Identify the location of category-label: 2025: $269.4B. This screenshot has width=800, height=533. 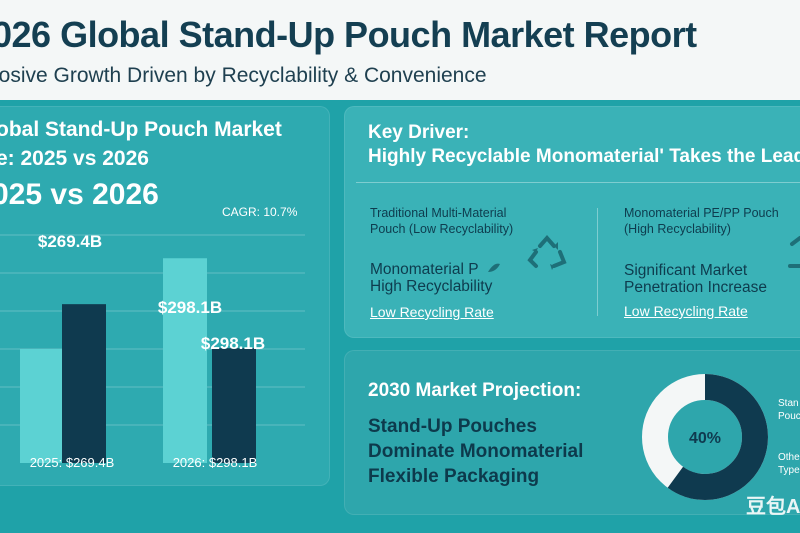
(72, 462).